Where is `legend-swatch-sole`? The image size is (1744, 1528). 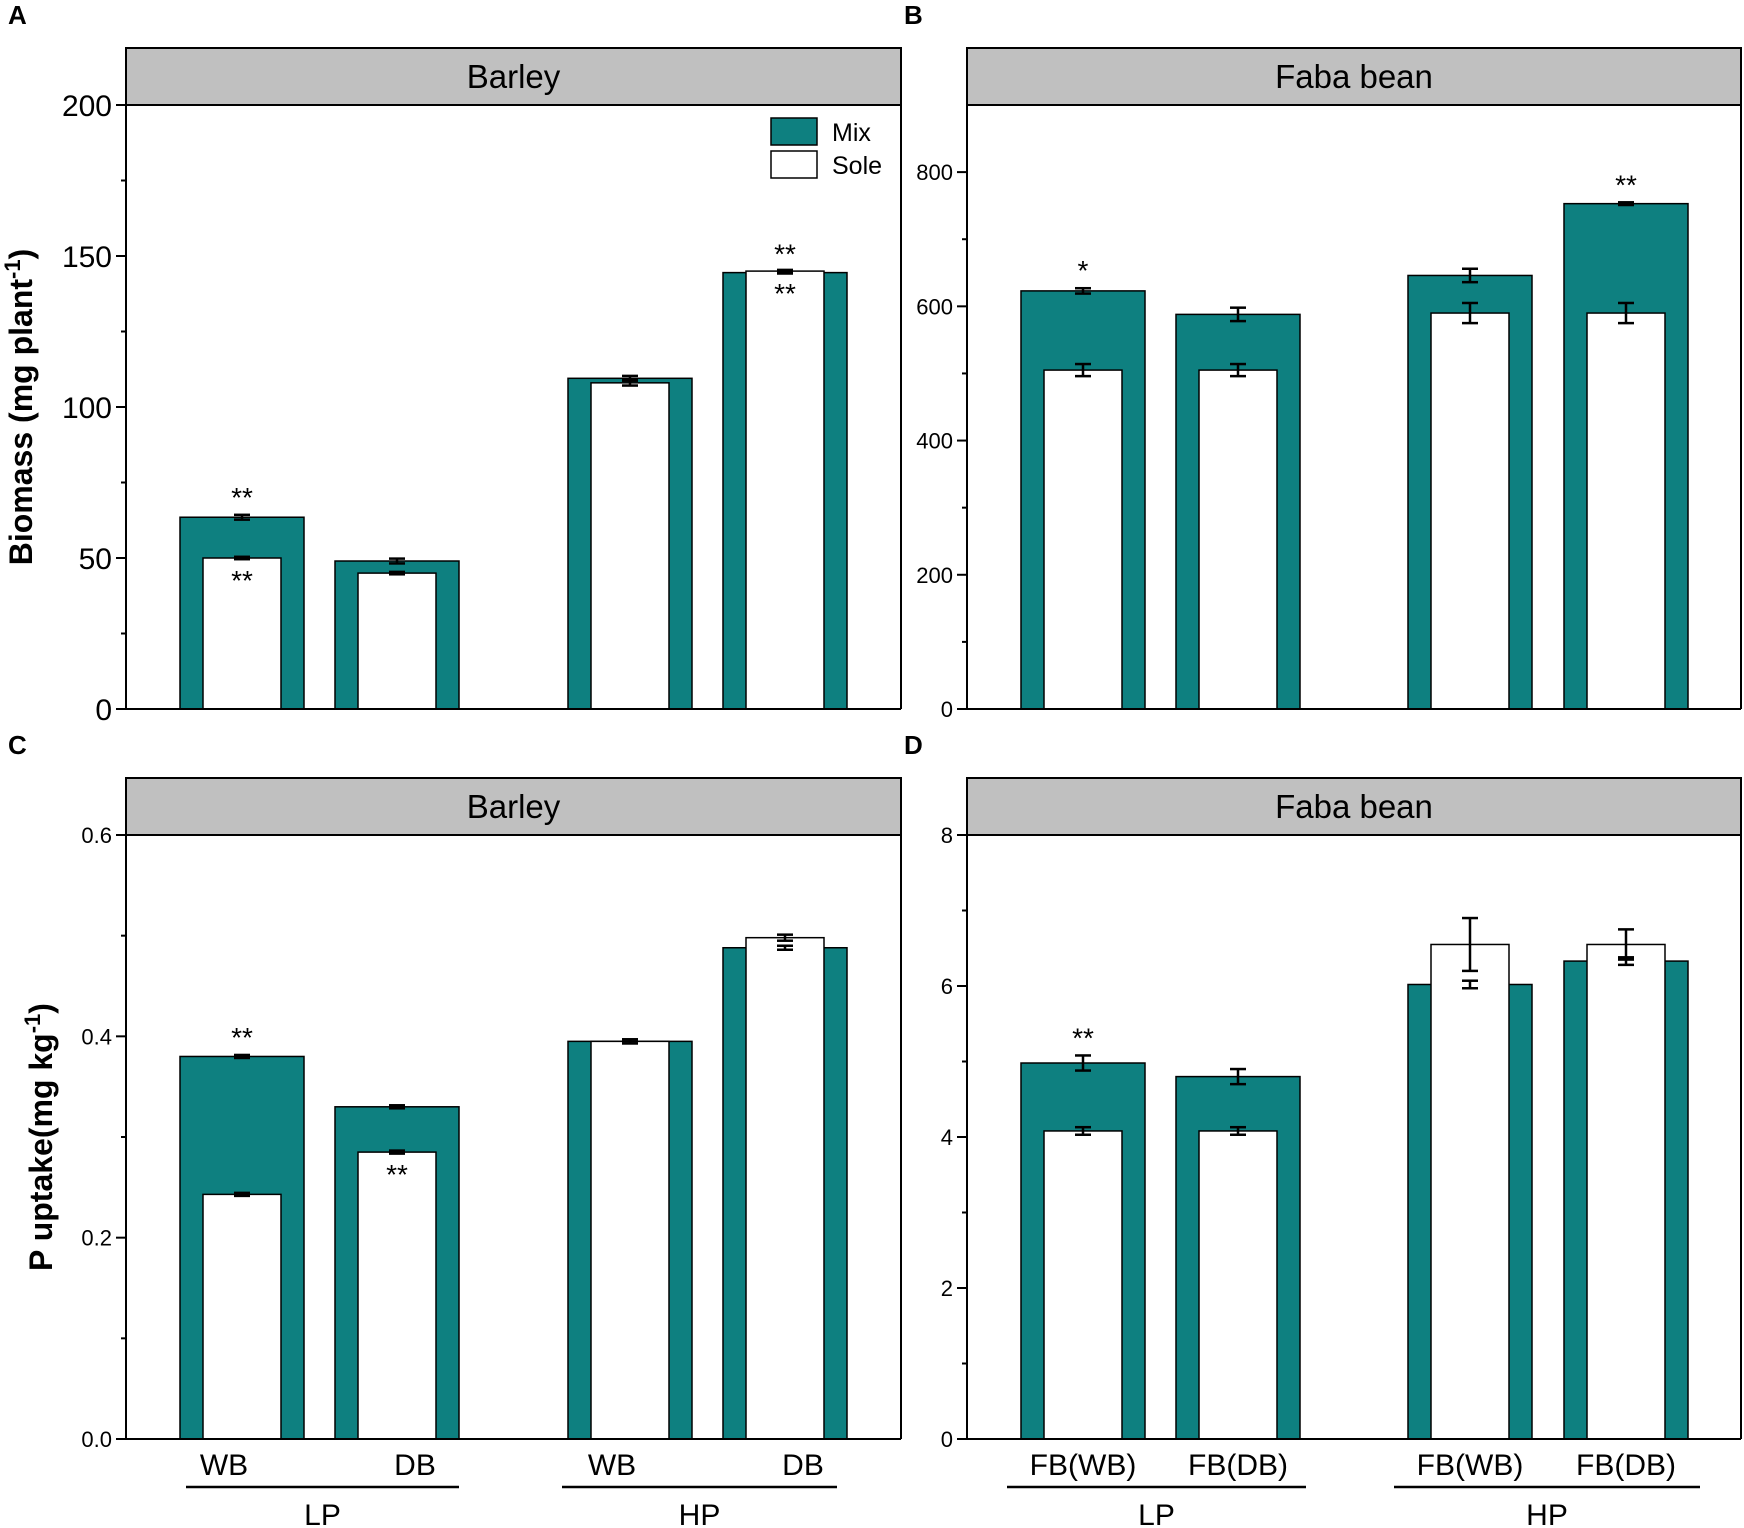 legend-swatch-sole is located at coordinates (794, 164).